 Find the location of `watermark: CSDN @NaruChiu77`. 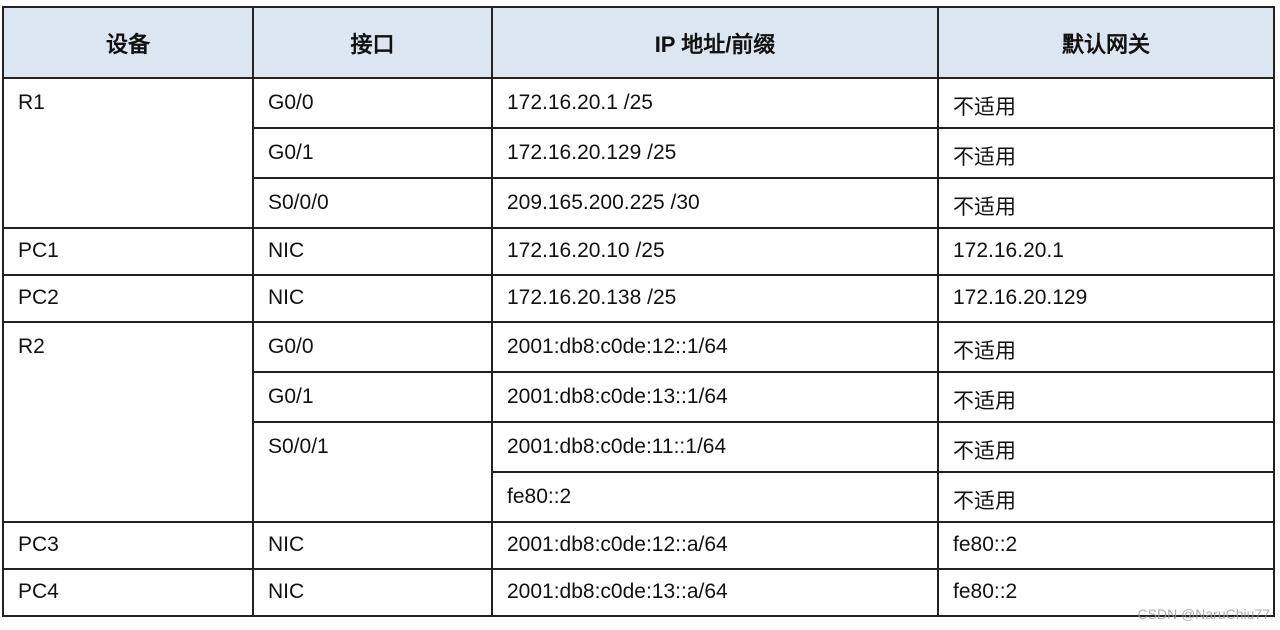

watermark: CSDN @NaruChiu77 is located at coordinates (1203, 614).